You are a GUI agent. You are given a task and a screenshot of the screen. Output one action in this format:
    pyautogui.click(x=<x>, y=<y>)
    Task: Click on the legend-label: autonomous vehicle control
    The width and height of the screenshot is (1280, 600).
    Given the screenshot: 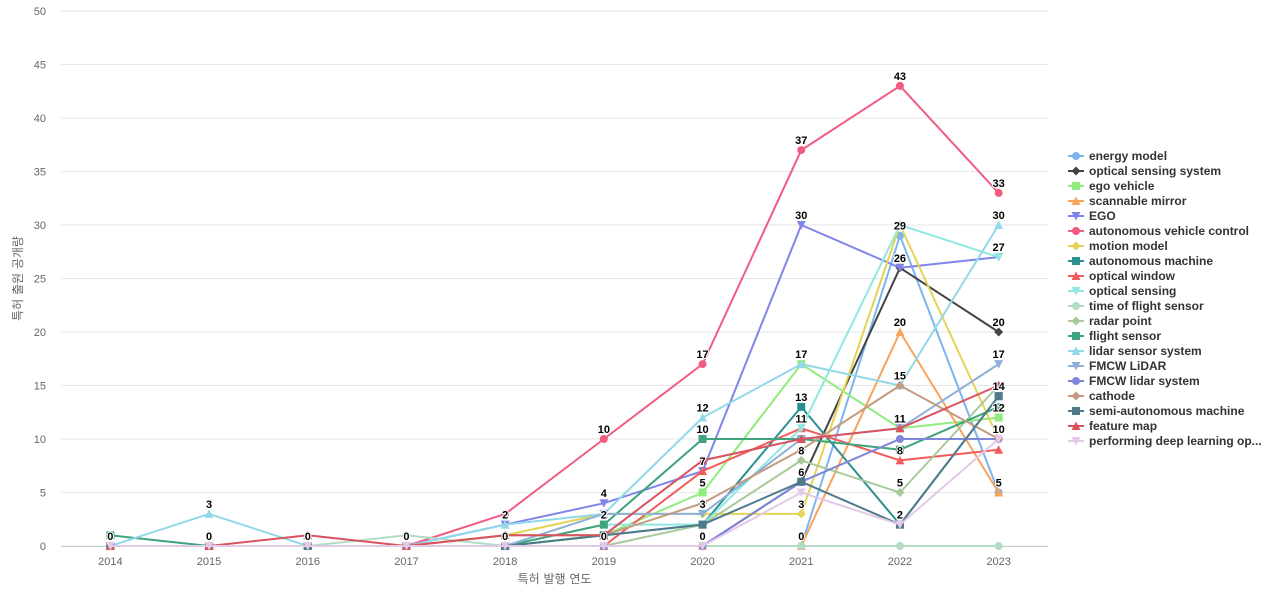 What is the action you would take?
    pyautogui.click(x=1169, y=231)
    